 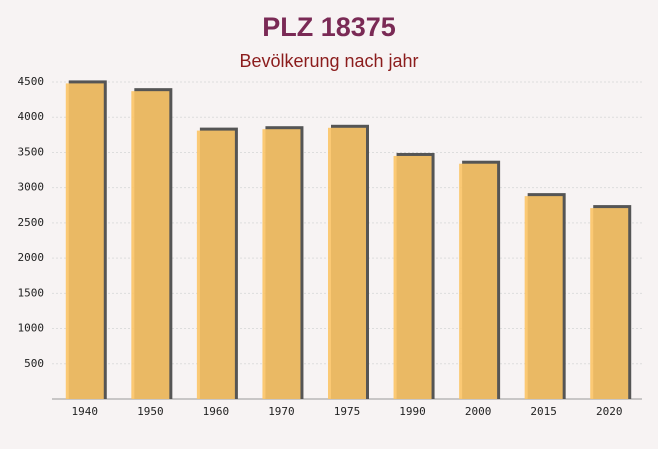 What do you see at coordinates (150, 411) in the screenshot?
I see `x-tick-label: 1950` at bounding box center [150, 411].